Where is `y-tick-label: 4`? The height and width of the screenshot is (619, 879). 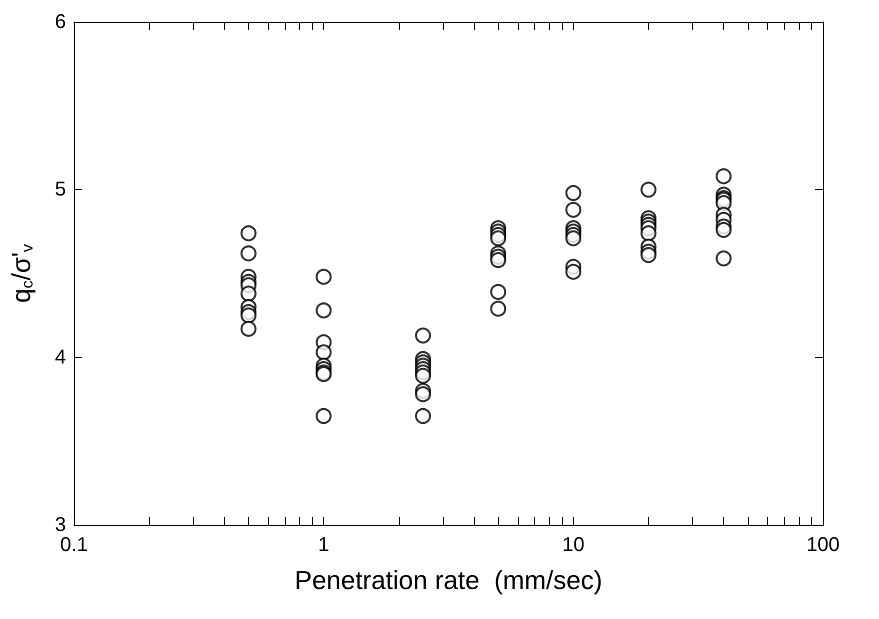
y-tick-label: 4 is located at coordinates (60, 357).